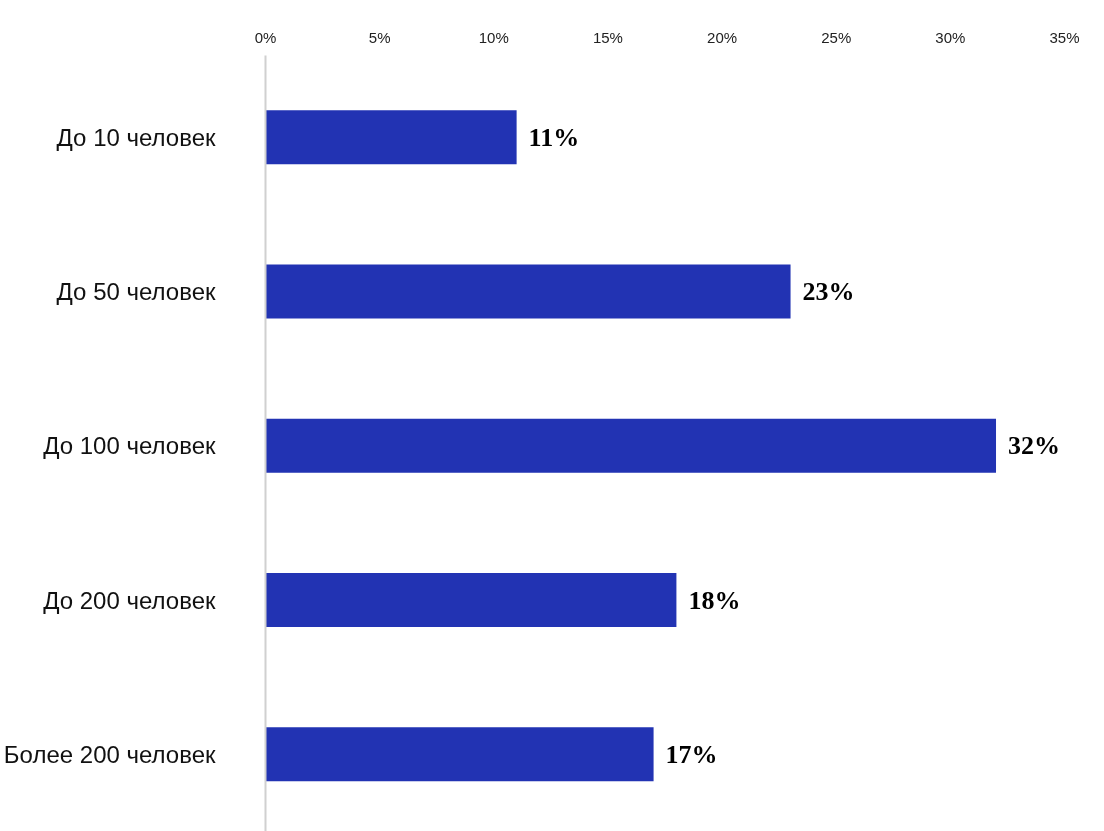  I want to click on x-tick-label: 10%, so click(493, 37).